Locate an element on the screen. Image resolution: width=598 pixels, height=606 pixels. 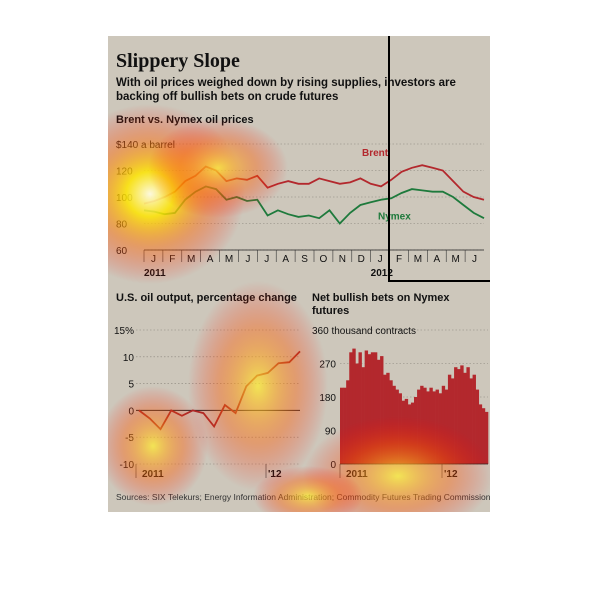
y-tick-label: 15% is located at coordinates (124, 331).